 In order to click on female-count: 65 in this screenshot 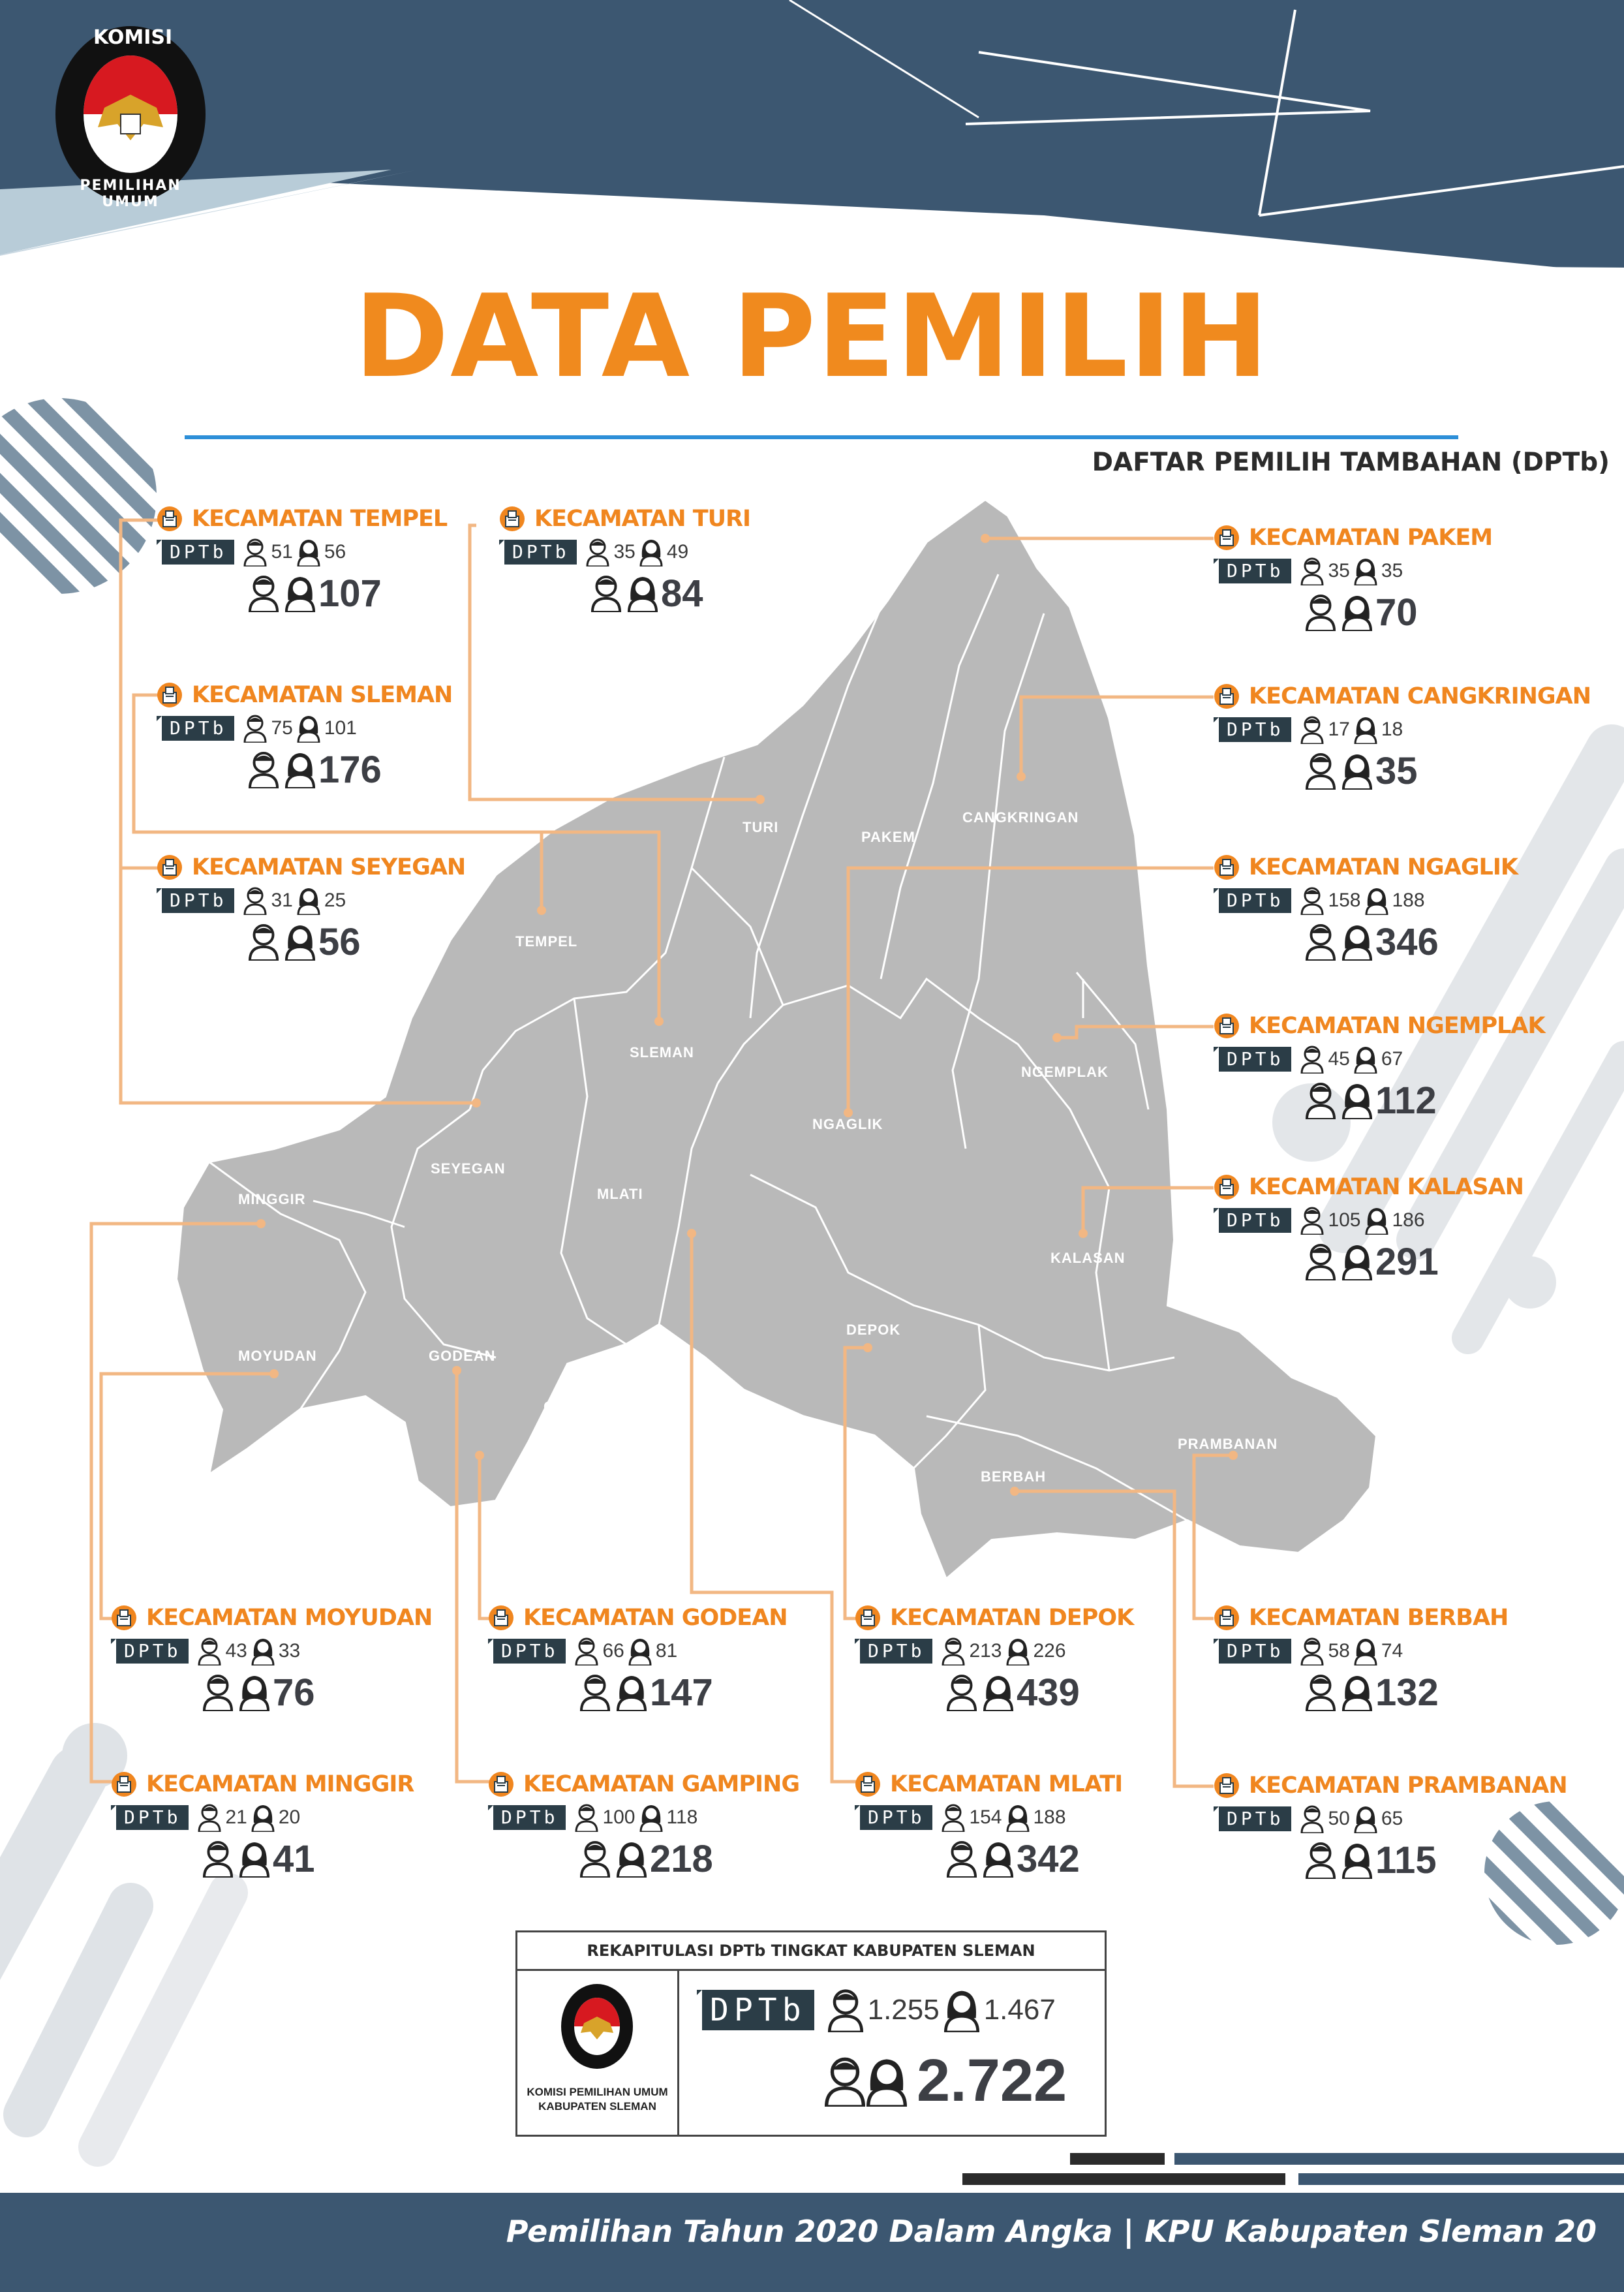, I will do `click(1392, 1818)`.